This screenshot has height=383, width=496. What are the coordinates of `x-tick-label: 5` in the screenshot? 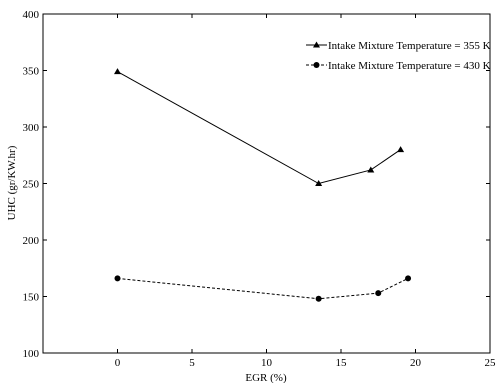 It's located at (192, 363).